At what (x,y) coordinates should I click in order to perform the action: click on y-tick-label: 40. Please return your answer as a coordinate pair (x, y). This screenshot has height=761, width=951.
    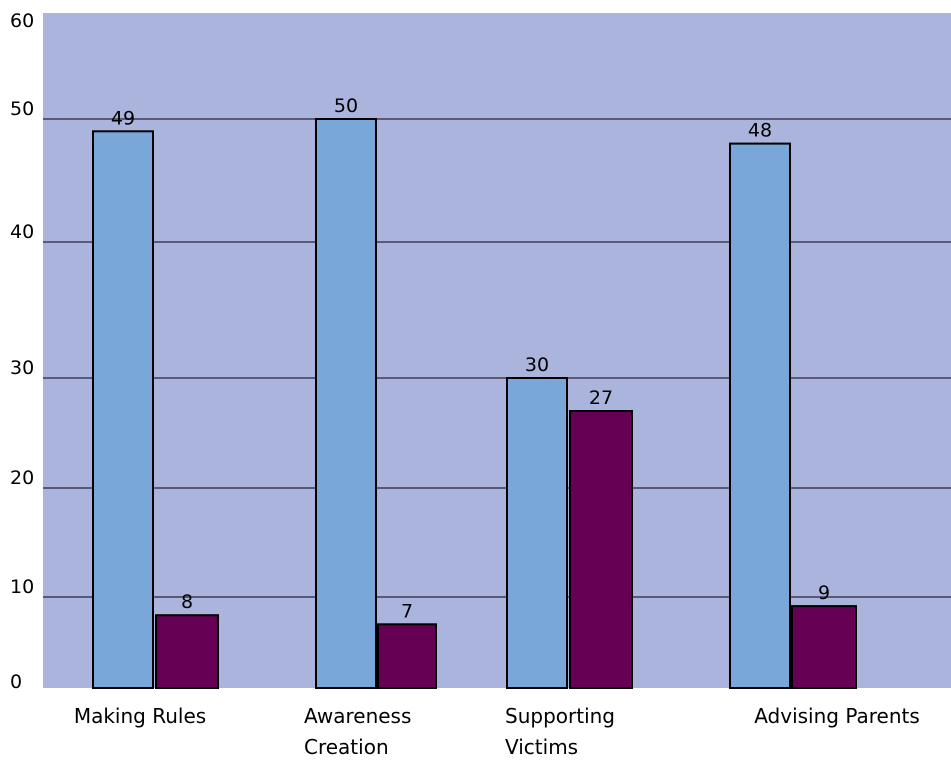
    Looking at the image, I should click on (22, 232).